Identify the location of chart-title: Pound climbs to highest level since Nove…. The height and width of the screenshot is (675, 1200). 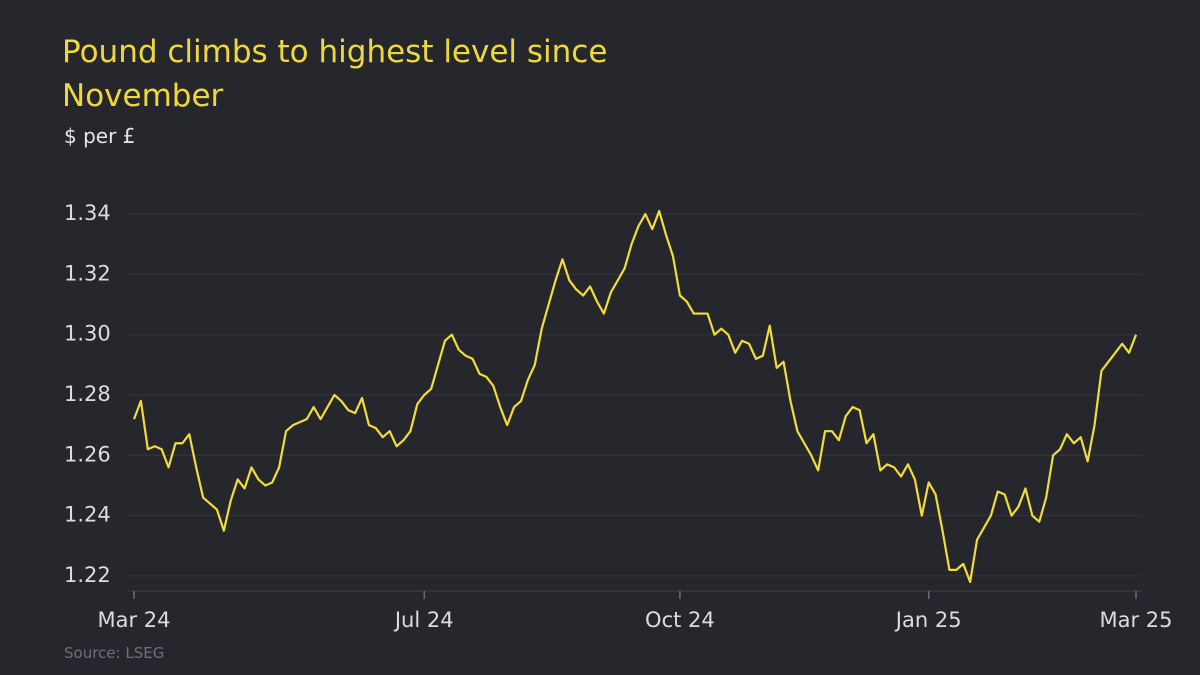
(335, 74).